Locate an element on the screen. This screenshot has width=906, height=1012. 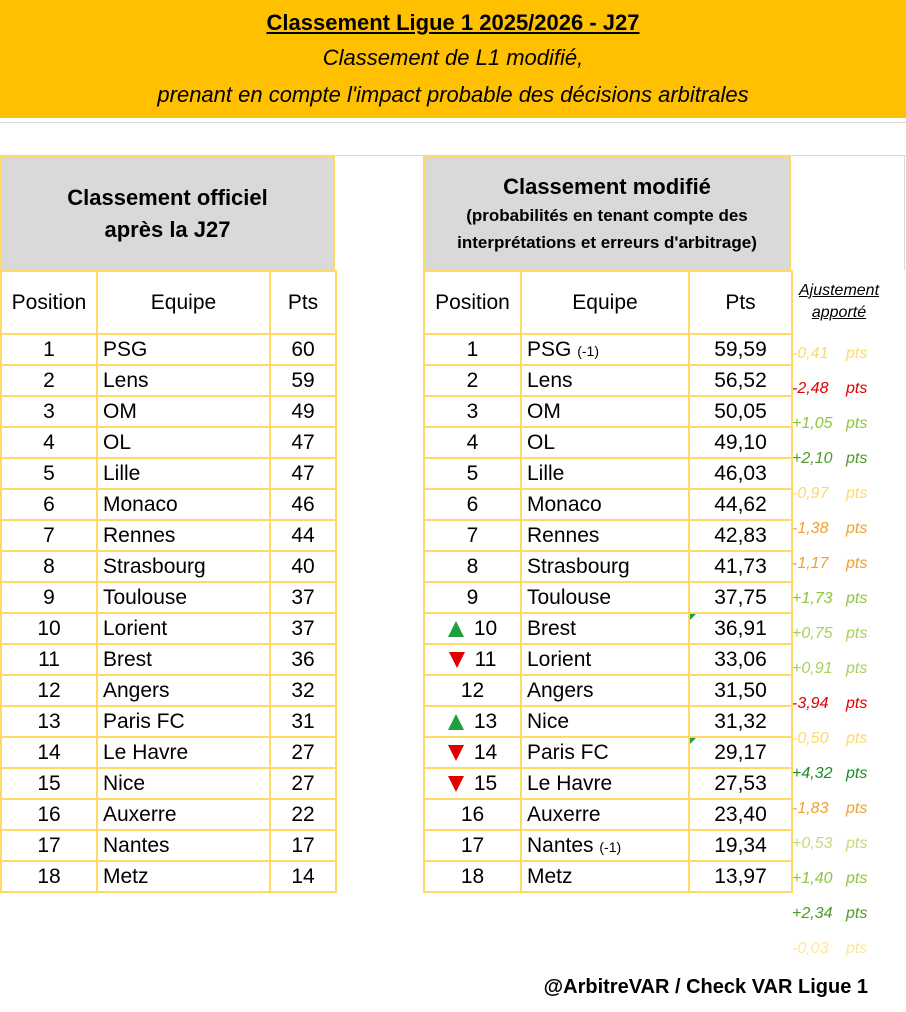
official-title-line2: après la J27 is located at coordinates (167, 229).